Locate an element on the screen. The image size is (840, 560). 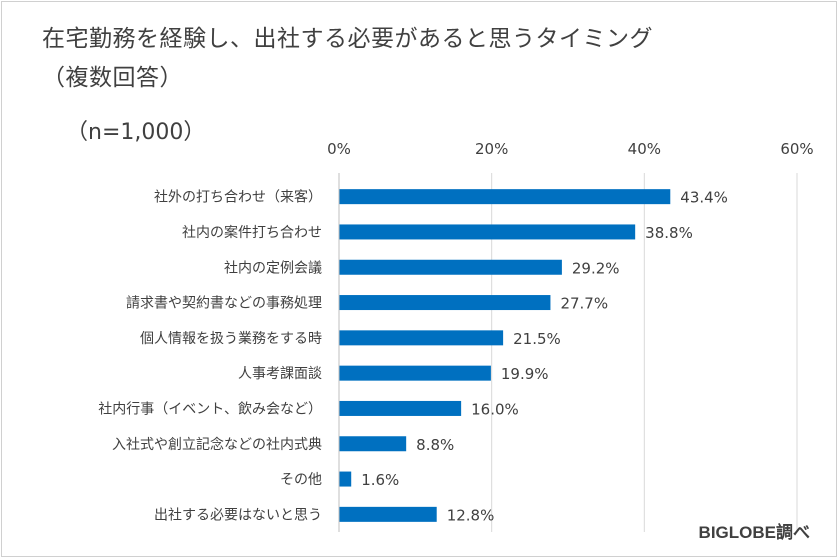
category-label: 個人情報を扱う業務をする時 is located at coordinates (231, 339).